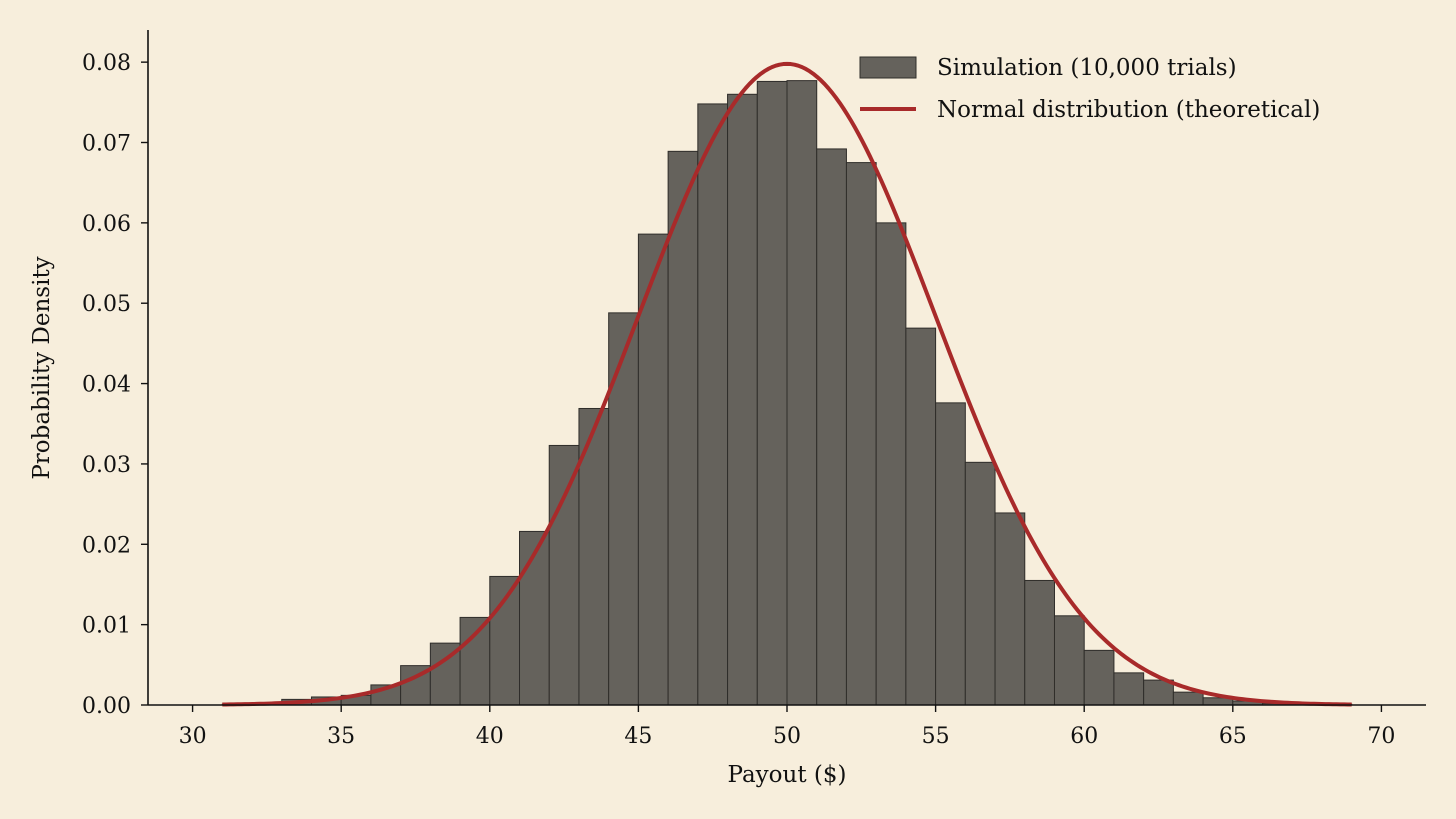 The width and height of the screenshot is (1456, 819). What do you see at coordinates (888, 67) in the screenshot?
I see `legend-swatch-simulation` at bounding box center [888, 67].